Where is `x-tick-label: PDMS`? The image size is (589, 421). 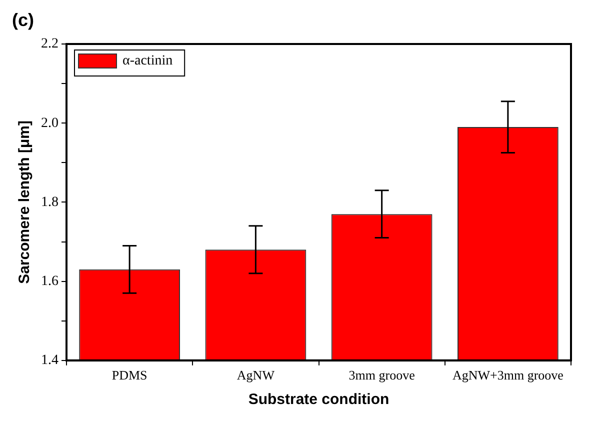
x-tick-label: PDMS is located at coordinates (130, 375).